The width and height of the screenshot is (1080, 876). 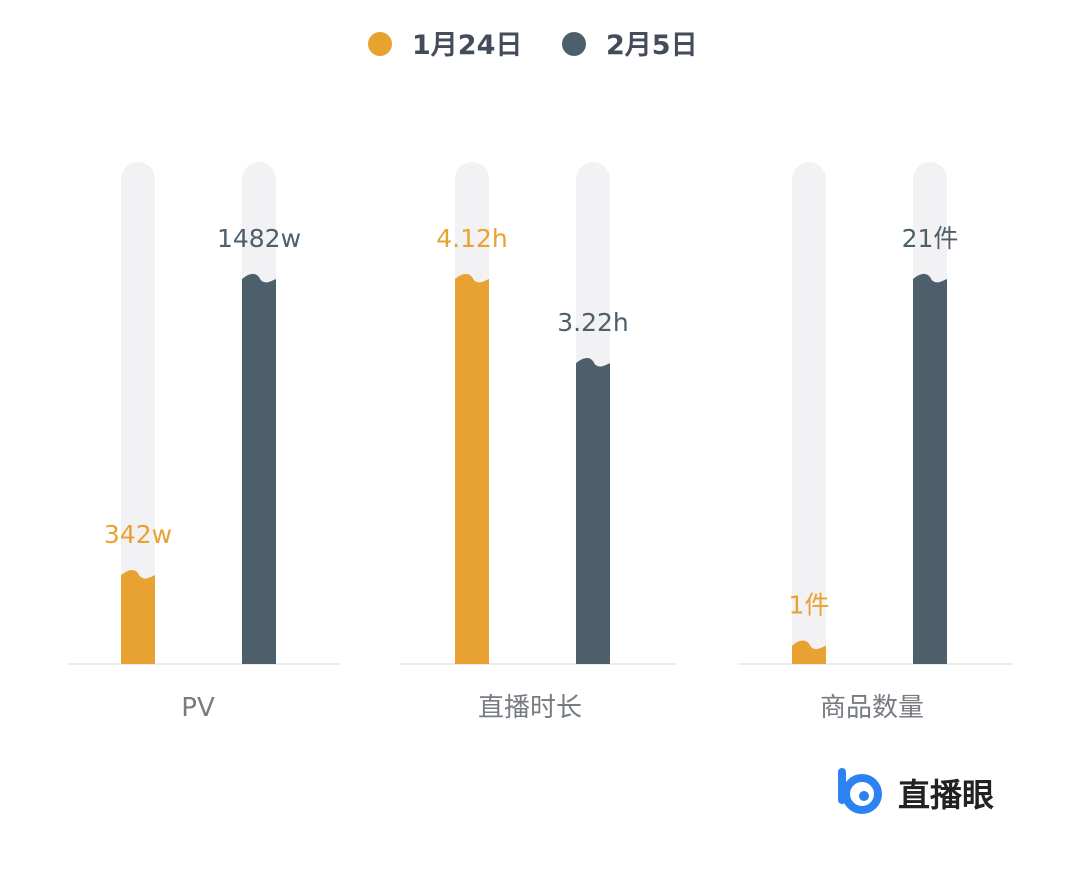 What do you see at coordinates (872, 708) in the screenshot?
I see `category-label: 商品数量` at bounding box center [872, 708].